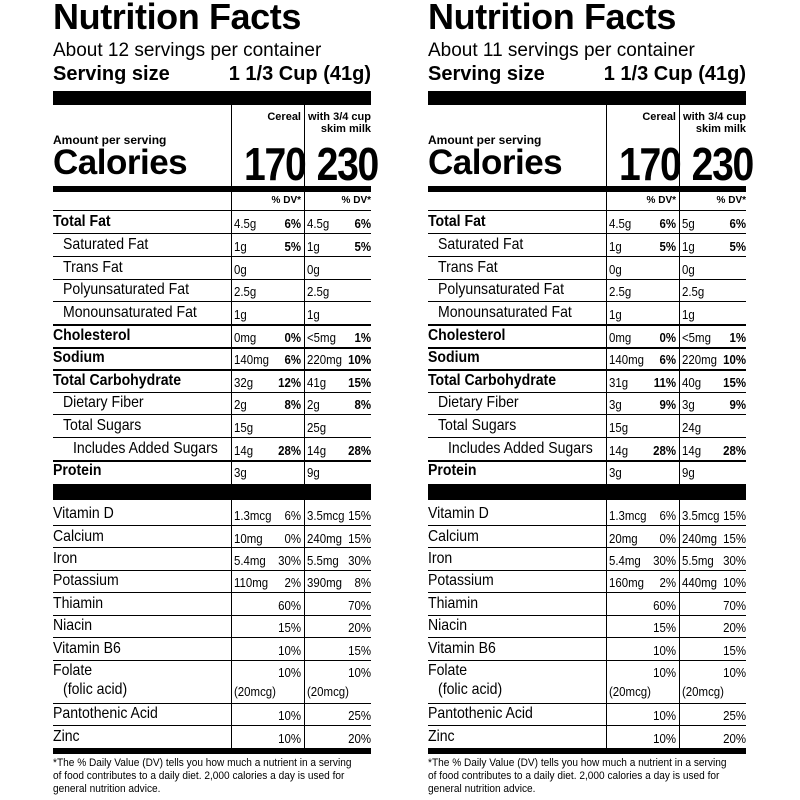 This screenshot has height=800, width=800. I want to click on column-header-cereal: Cereal, so click(284, 117).